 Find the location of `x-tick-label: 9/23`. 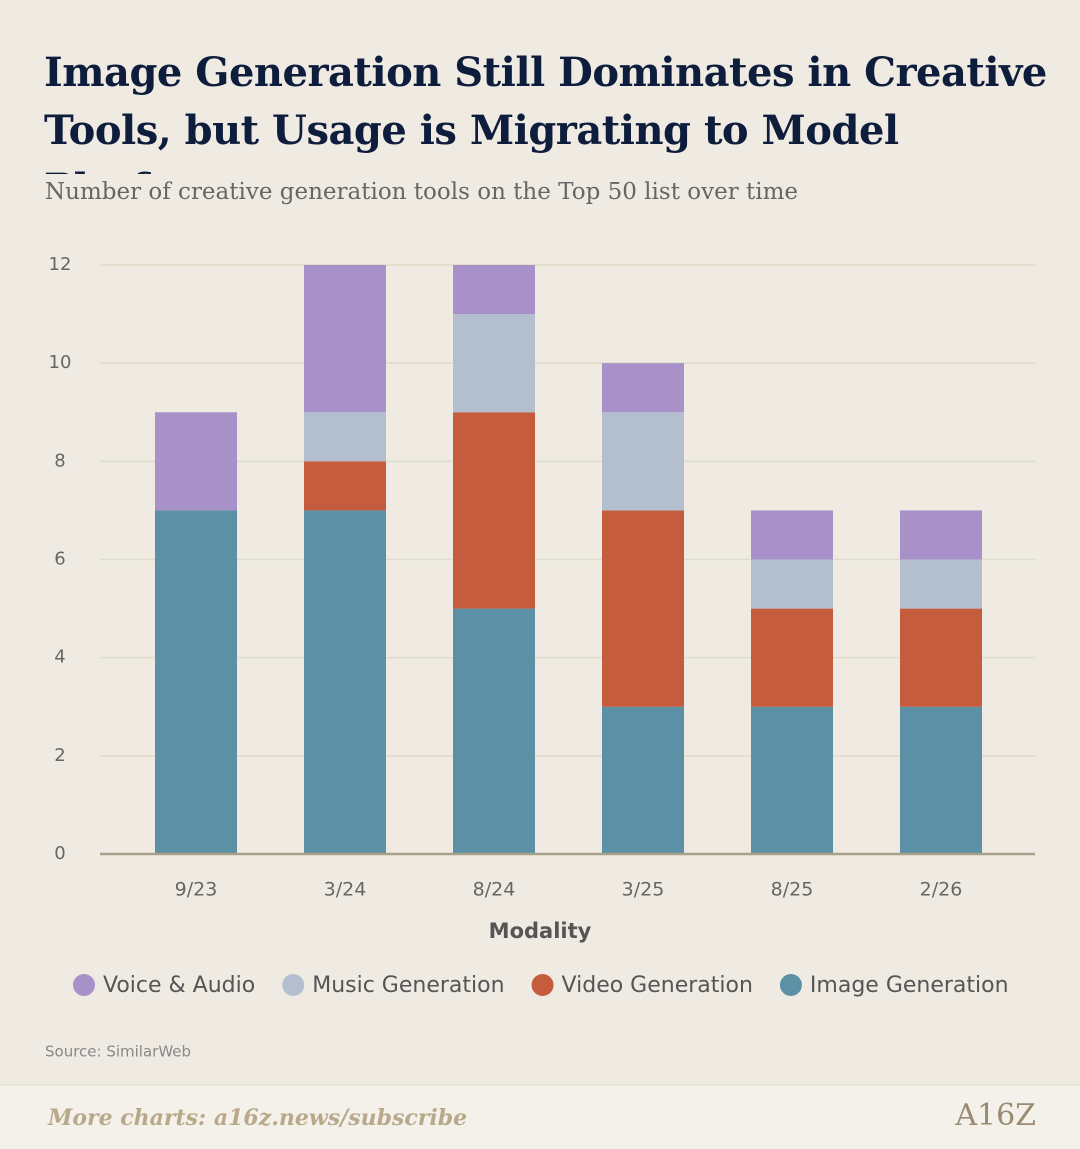

x-tick-label: 9/23 is located at coordinates (196, 890).